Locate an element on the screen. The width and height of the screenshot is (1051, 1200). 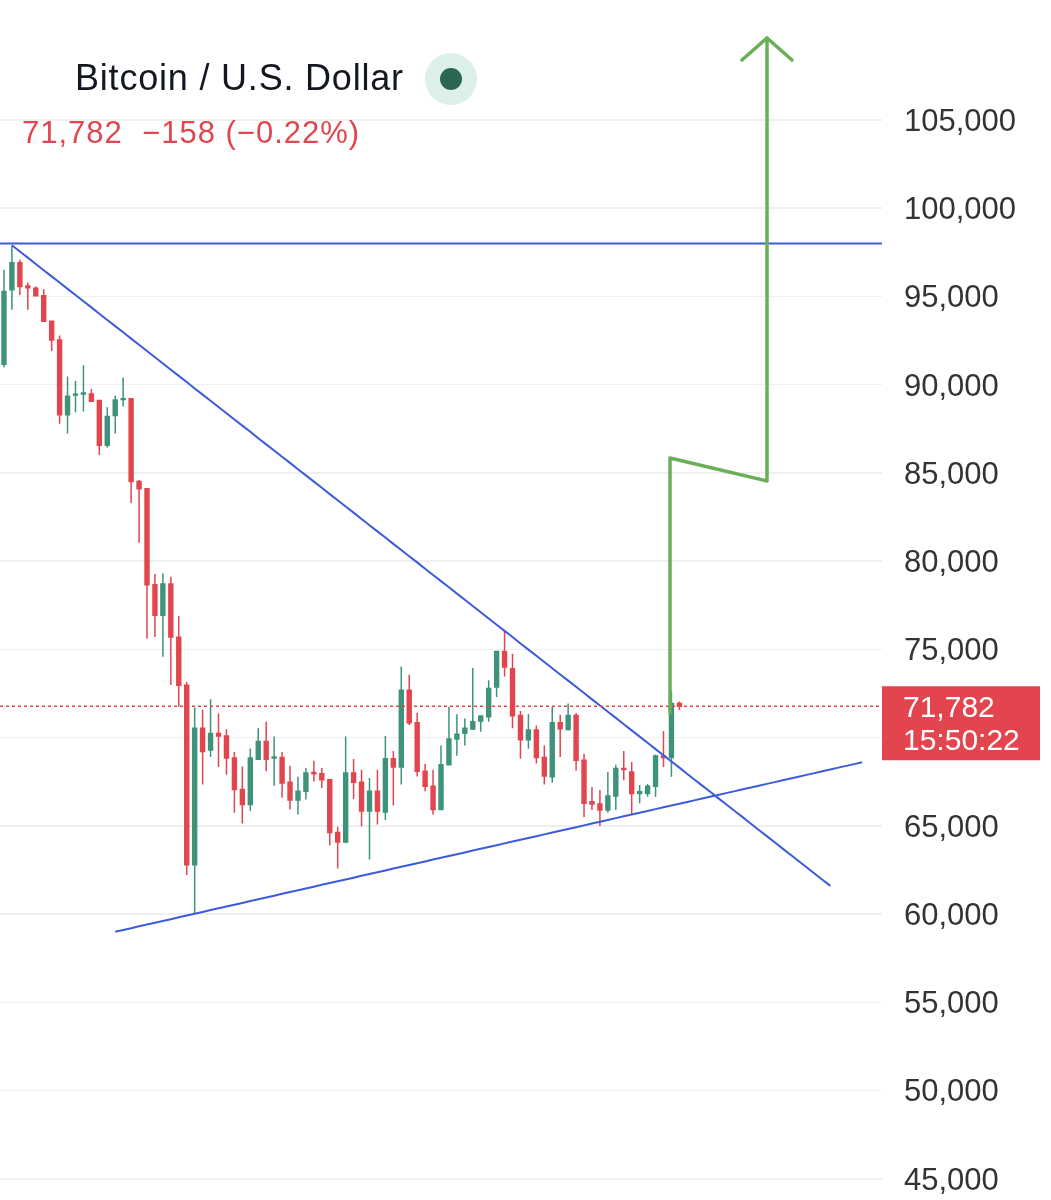
y-tick-label: 105,000 is located at coordinates (960, 120).